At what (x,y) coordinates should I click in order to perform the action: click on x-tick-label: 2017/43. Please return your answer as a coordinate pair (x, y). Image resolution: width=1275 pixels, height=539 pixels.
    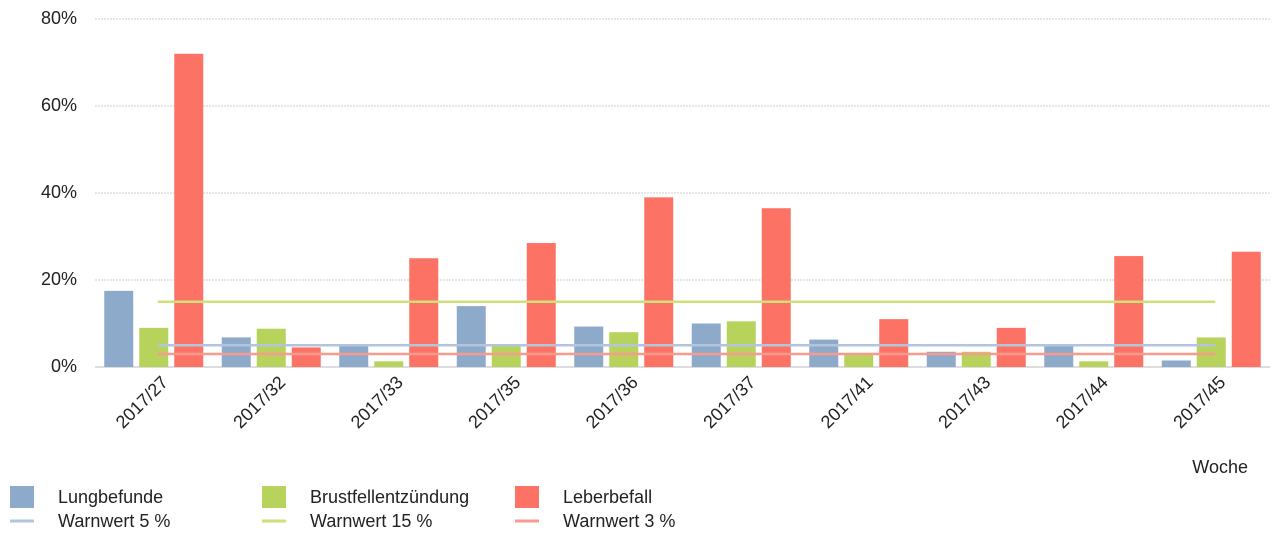
    Looking at the image, I should click on (964, 402).